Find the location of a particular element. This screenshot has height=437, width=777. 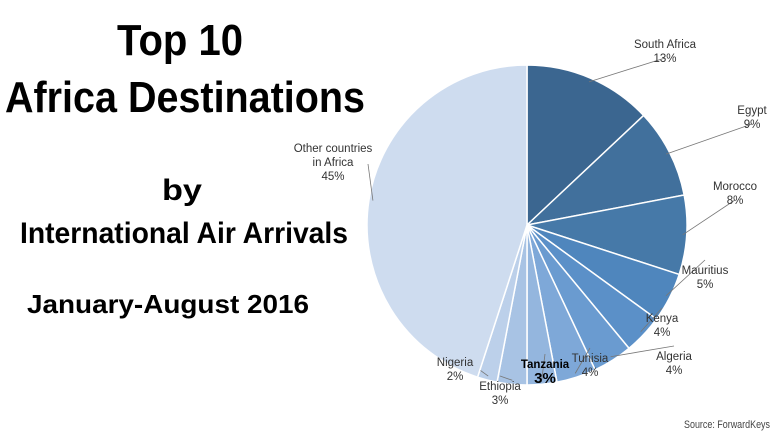

chart-title: Africa Destinations is located at coordinates (185, 97).